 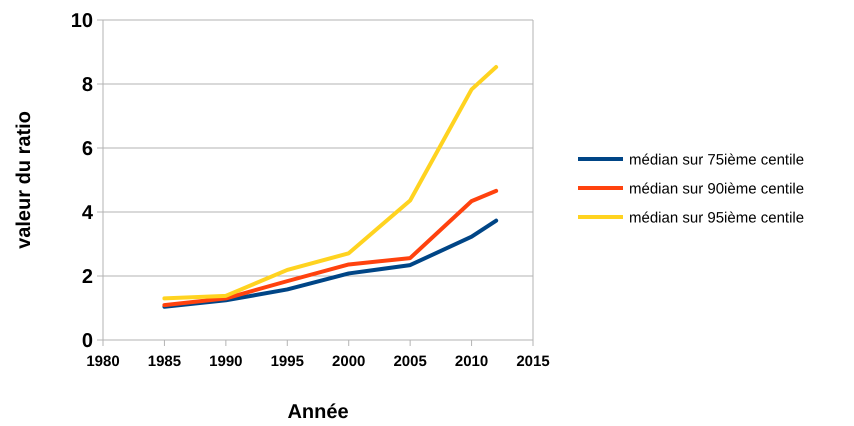 I want to click on y-tick-label: 4, so click(x=88, y=213).